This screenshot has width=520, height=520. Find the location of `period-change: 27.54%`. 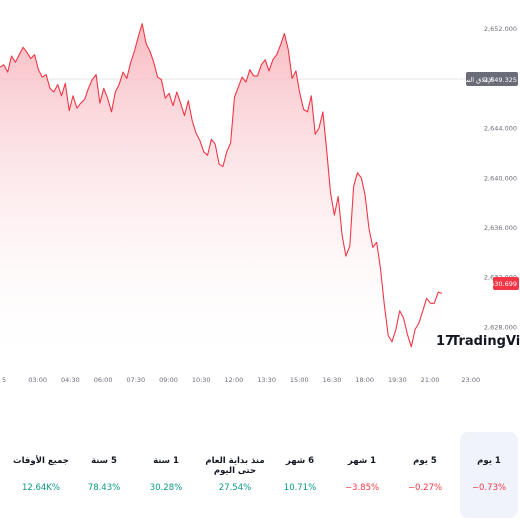

period-change: 27.54% is located at coordinates (235, 488).